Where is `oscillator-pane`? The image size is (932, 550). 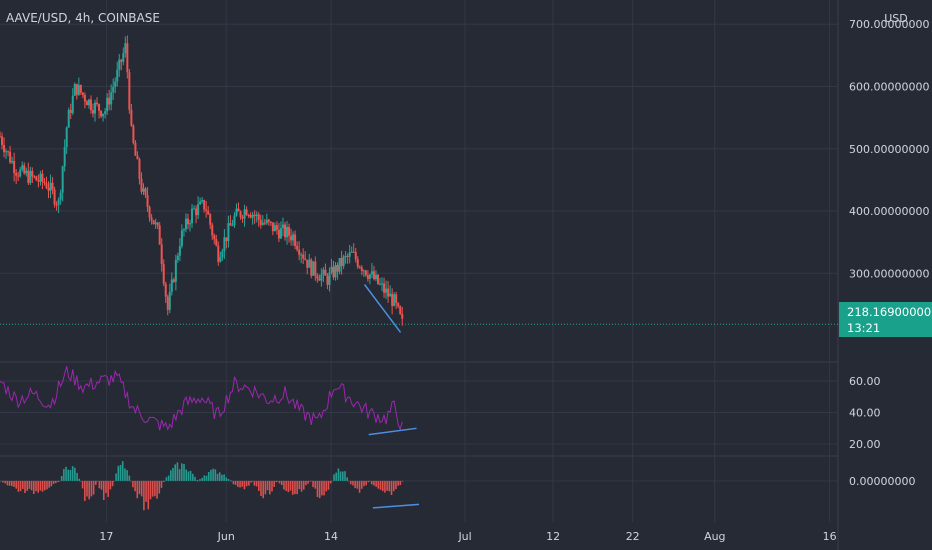
oscillator-pane is located at coordinates (208, 401).